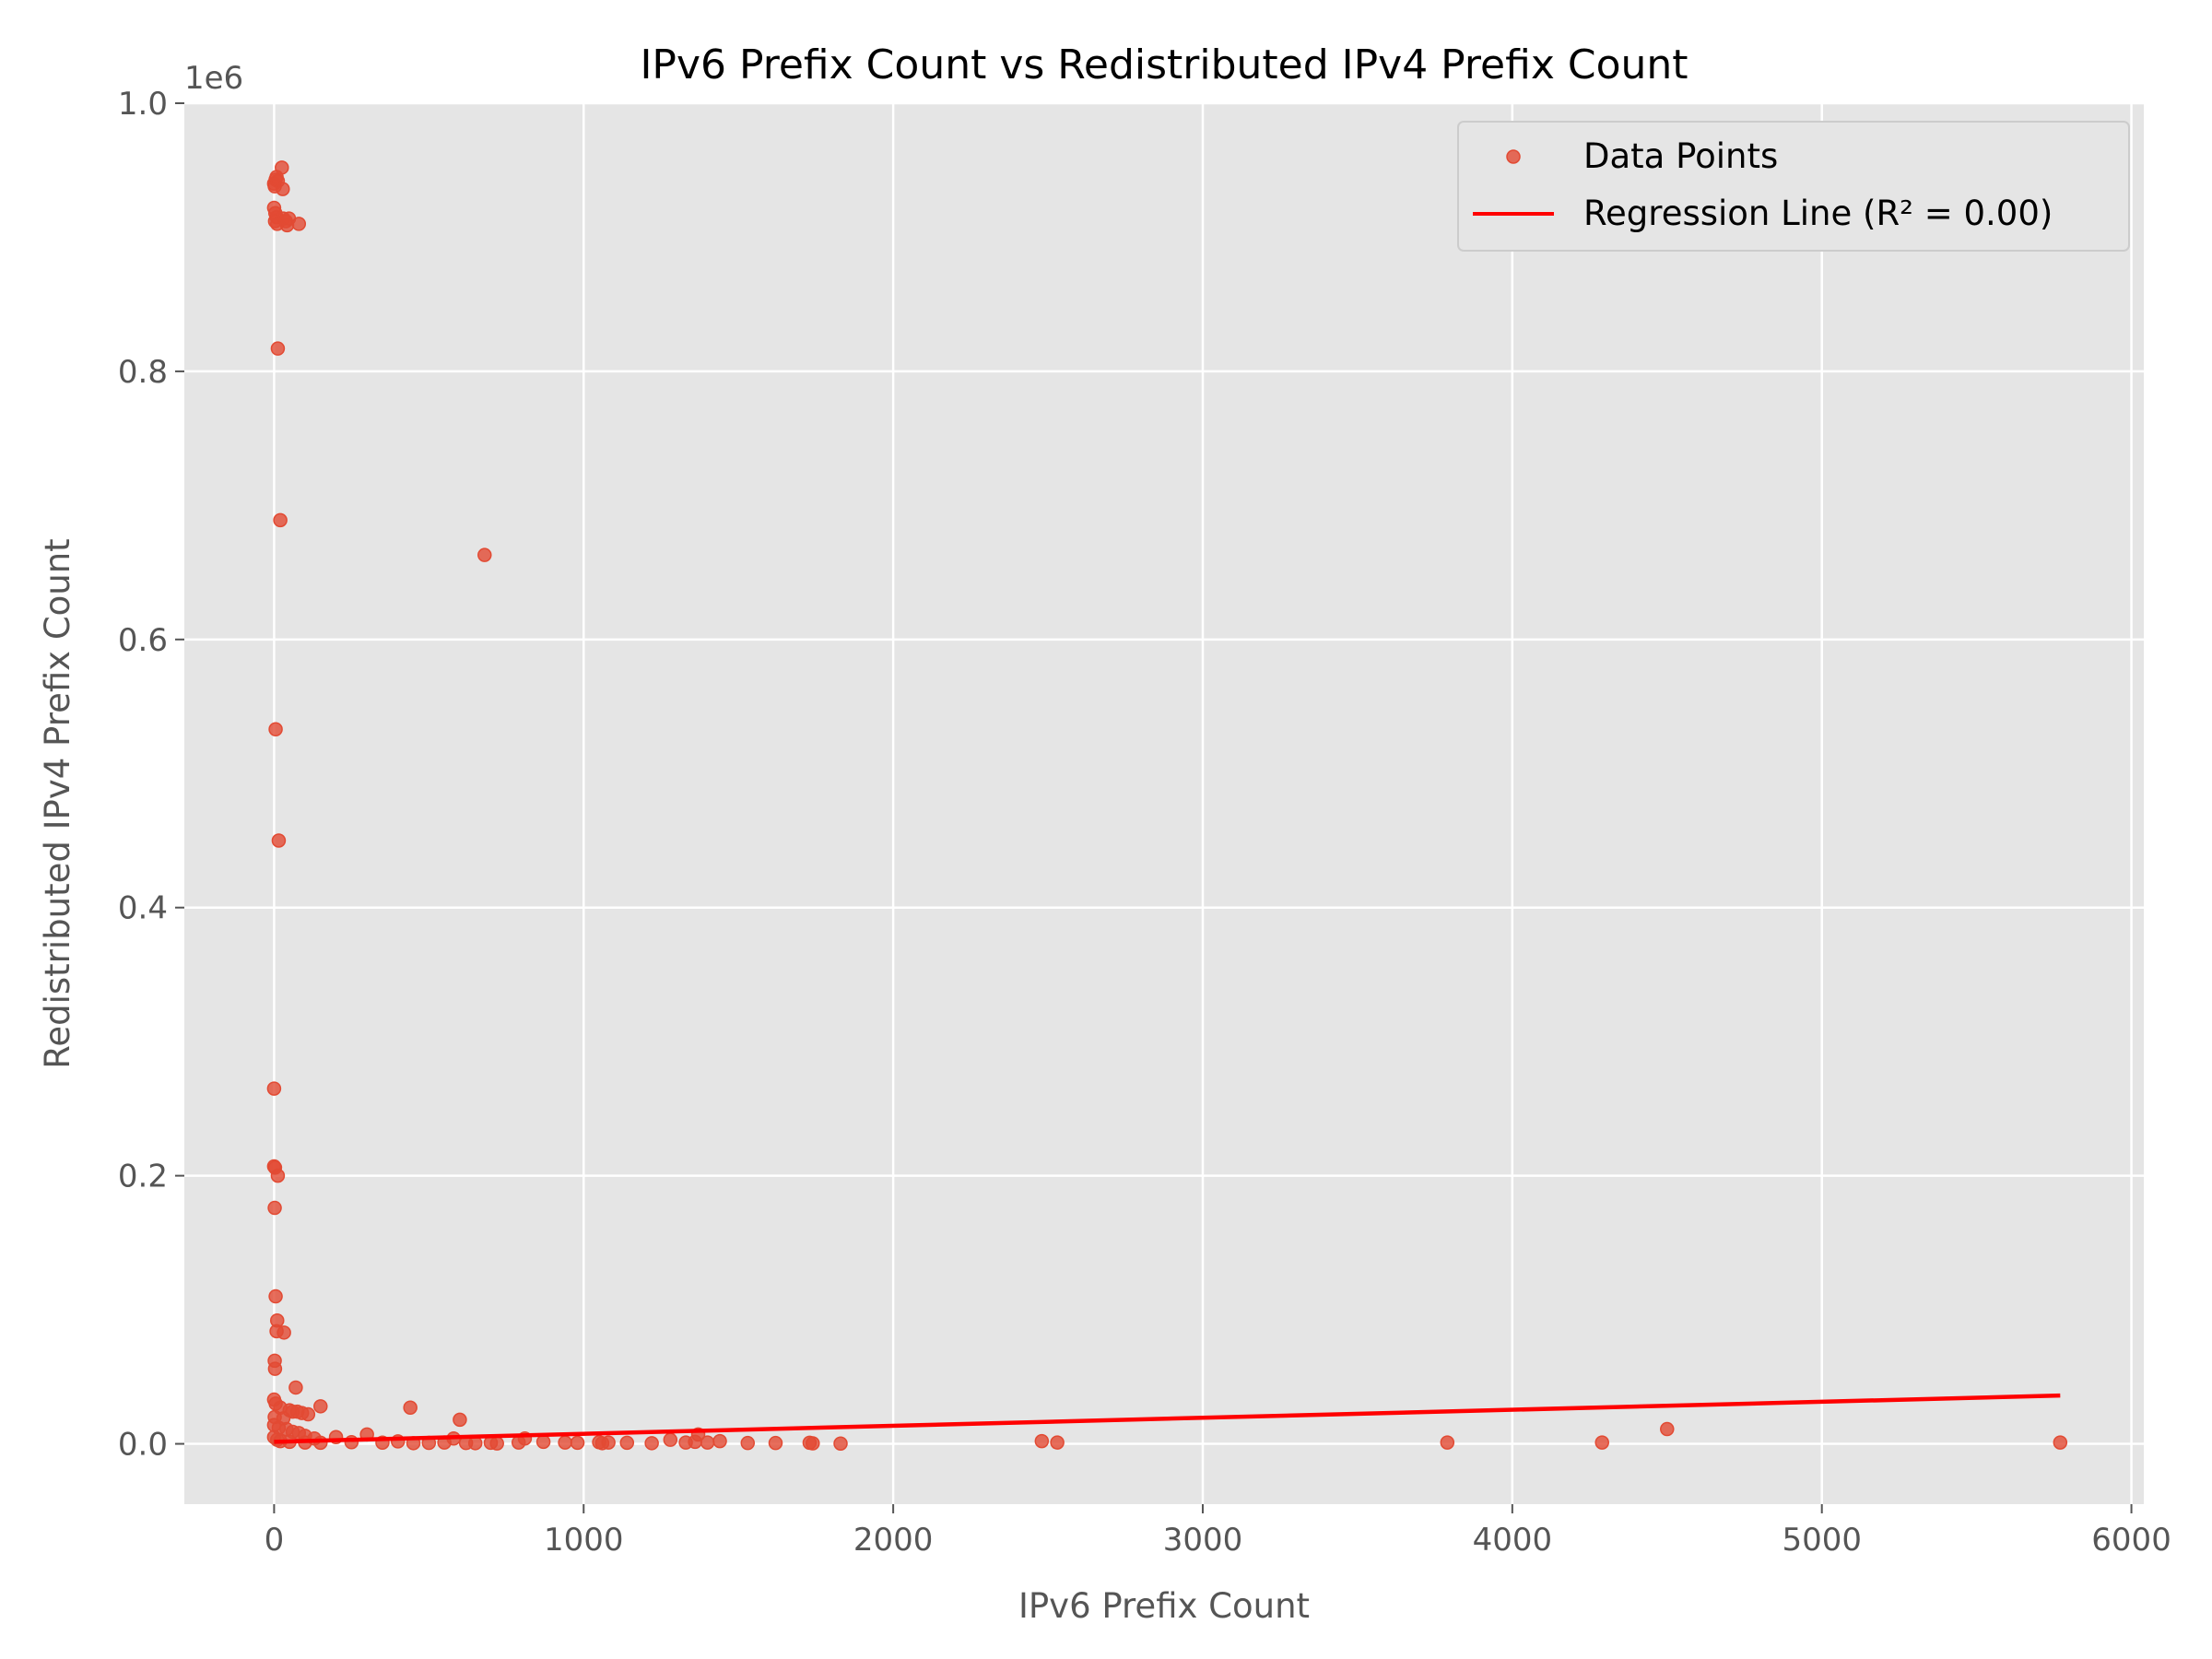 The image size is (2212, 1659). What do you see at coordinates (143, 640) in the screenshot?
I see `y-tick-label: 0.6` at bounding box center [143, 640].